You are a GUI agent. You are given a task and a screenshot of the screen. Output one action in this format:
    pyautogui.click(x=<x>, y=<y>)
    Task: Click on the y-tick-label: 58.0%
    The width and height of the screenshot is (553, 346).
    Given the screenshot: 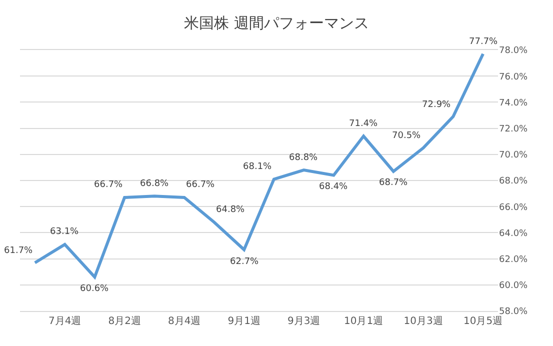 What is the action you would take?
    pyautogui.click(x=513, y=312)
    